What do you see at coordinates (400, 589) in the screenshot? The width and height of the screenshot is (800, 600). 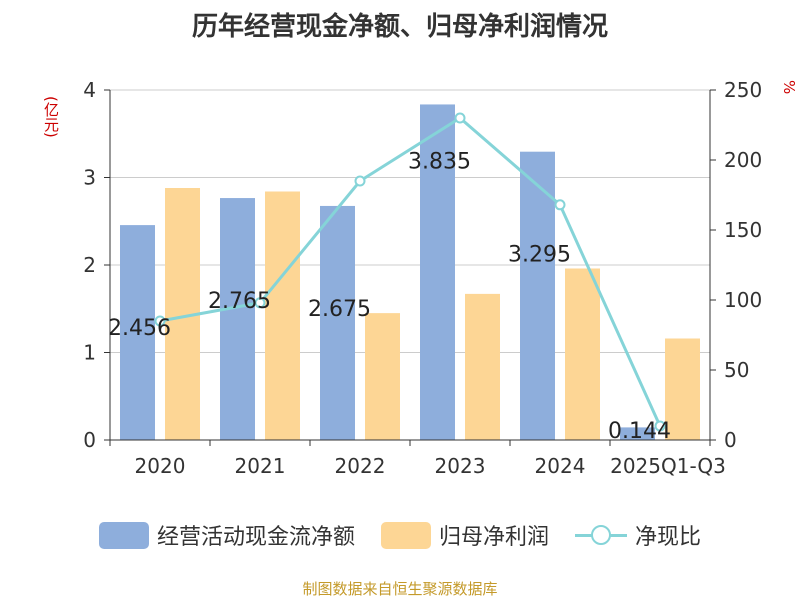 I see `source-note: 制图数据来自恒生聚源数据库` at bounding box center [400, 589].